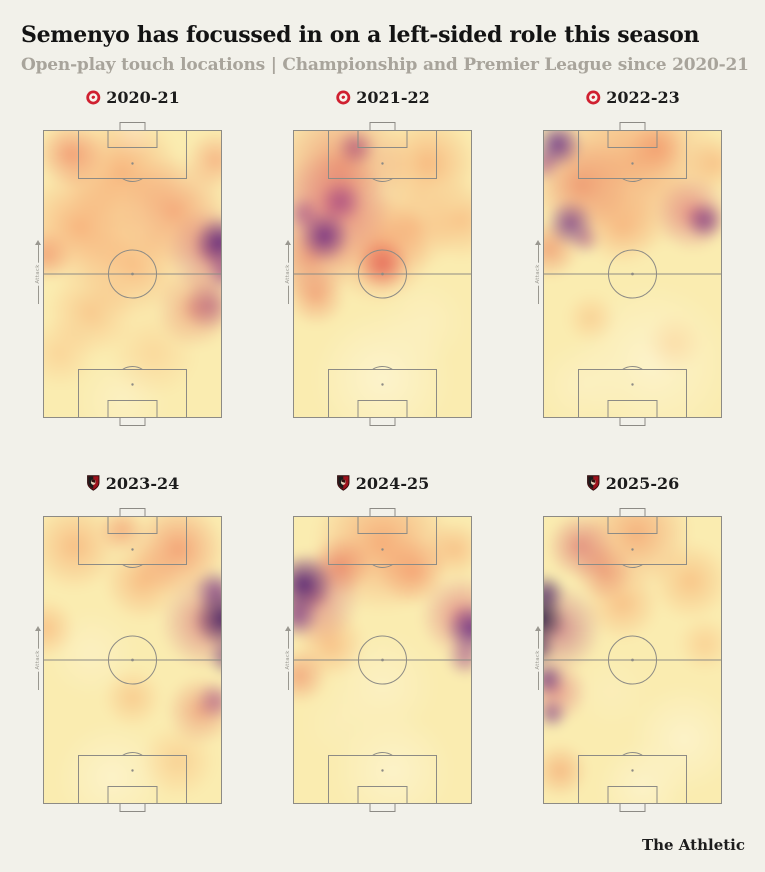 This screenshot has height=872, width=765. Describe the element at coordinates (642, 483) in the screenshot. I see `season-label-text: 2025-26` at that location.